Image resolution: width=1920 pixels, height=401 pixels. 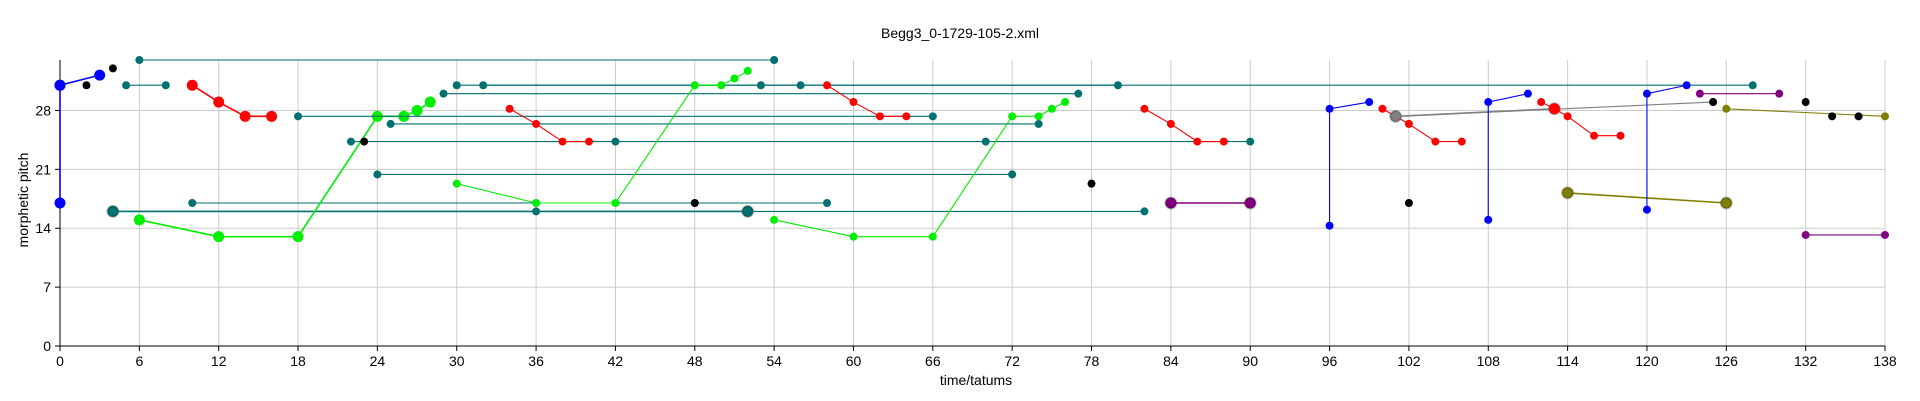 What do you see at coordinates (1567, 361) in the screenshot?
I see `x-tick-label: 114` at bounding box center [1567, 361].